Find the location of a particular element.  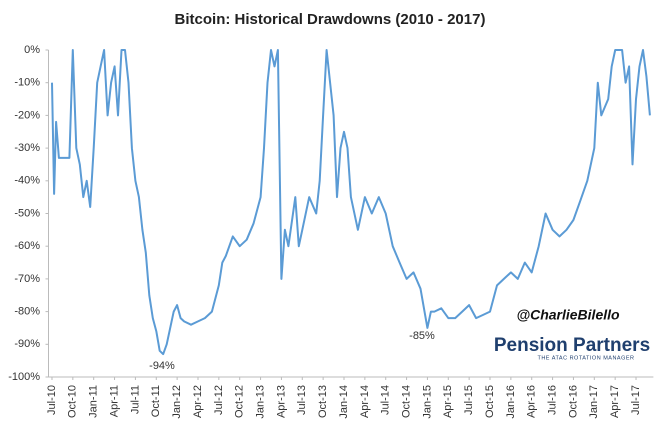

x-tick-label: Apr-11 is located at coordinates (114, 401).